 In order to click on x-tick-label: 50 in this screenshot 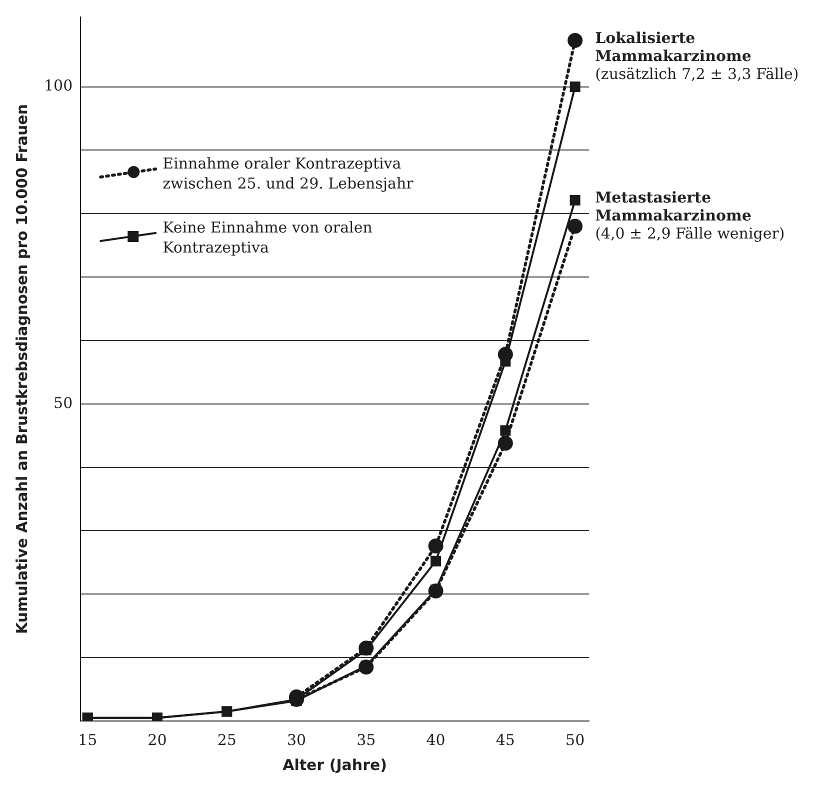, I will do `click(575, 739)`.